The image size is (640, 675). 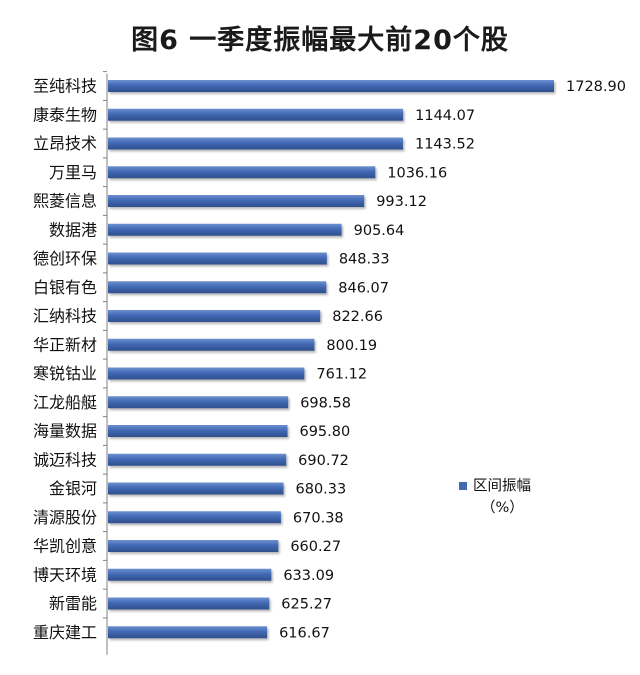 I want to click on data-label: 822.66, so click(x=357, y=317).